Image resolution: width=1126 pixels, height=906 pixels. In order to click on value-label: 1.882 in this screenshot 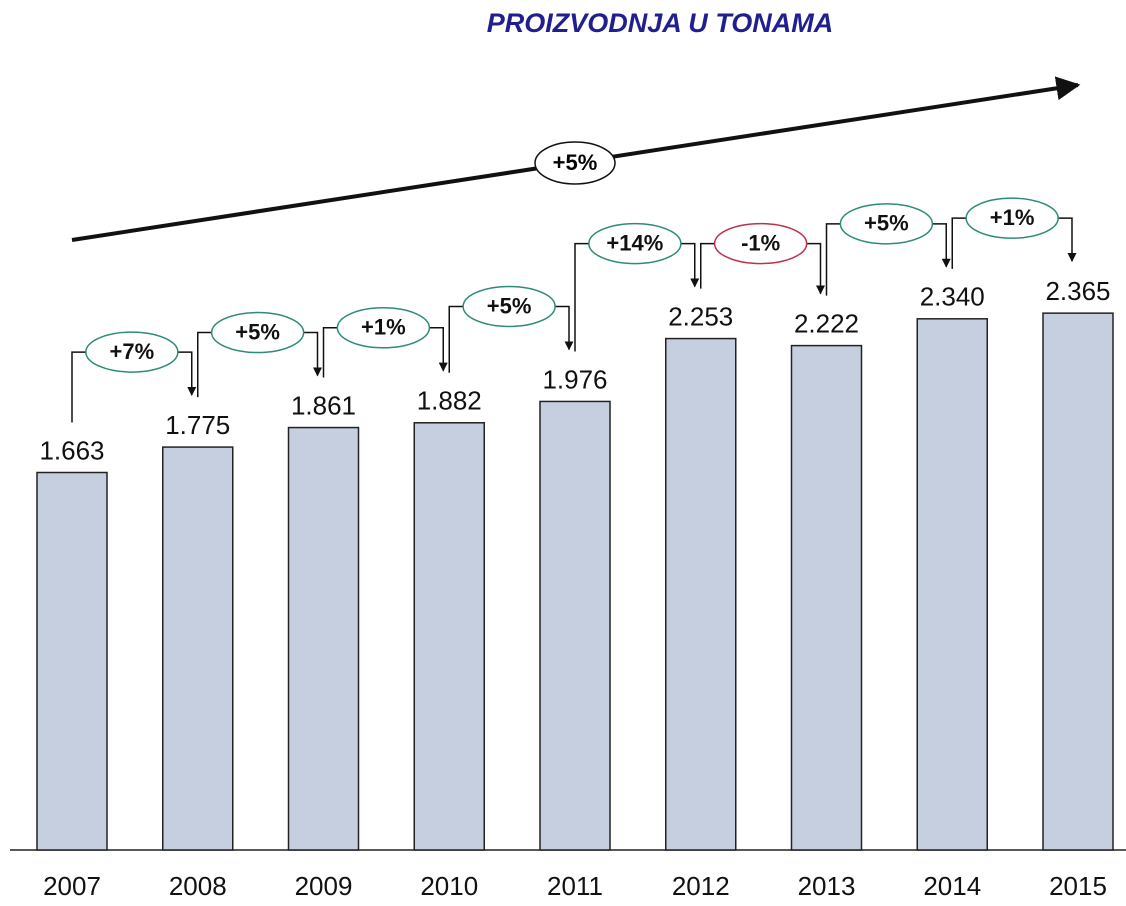, I will do `click(449, 401)`.